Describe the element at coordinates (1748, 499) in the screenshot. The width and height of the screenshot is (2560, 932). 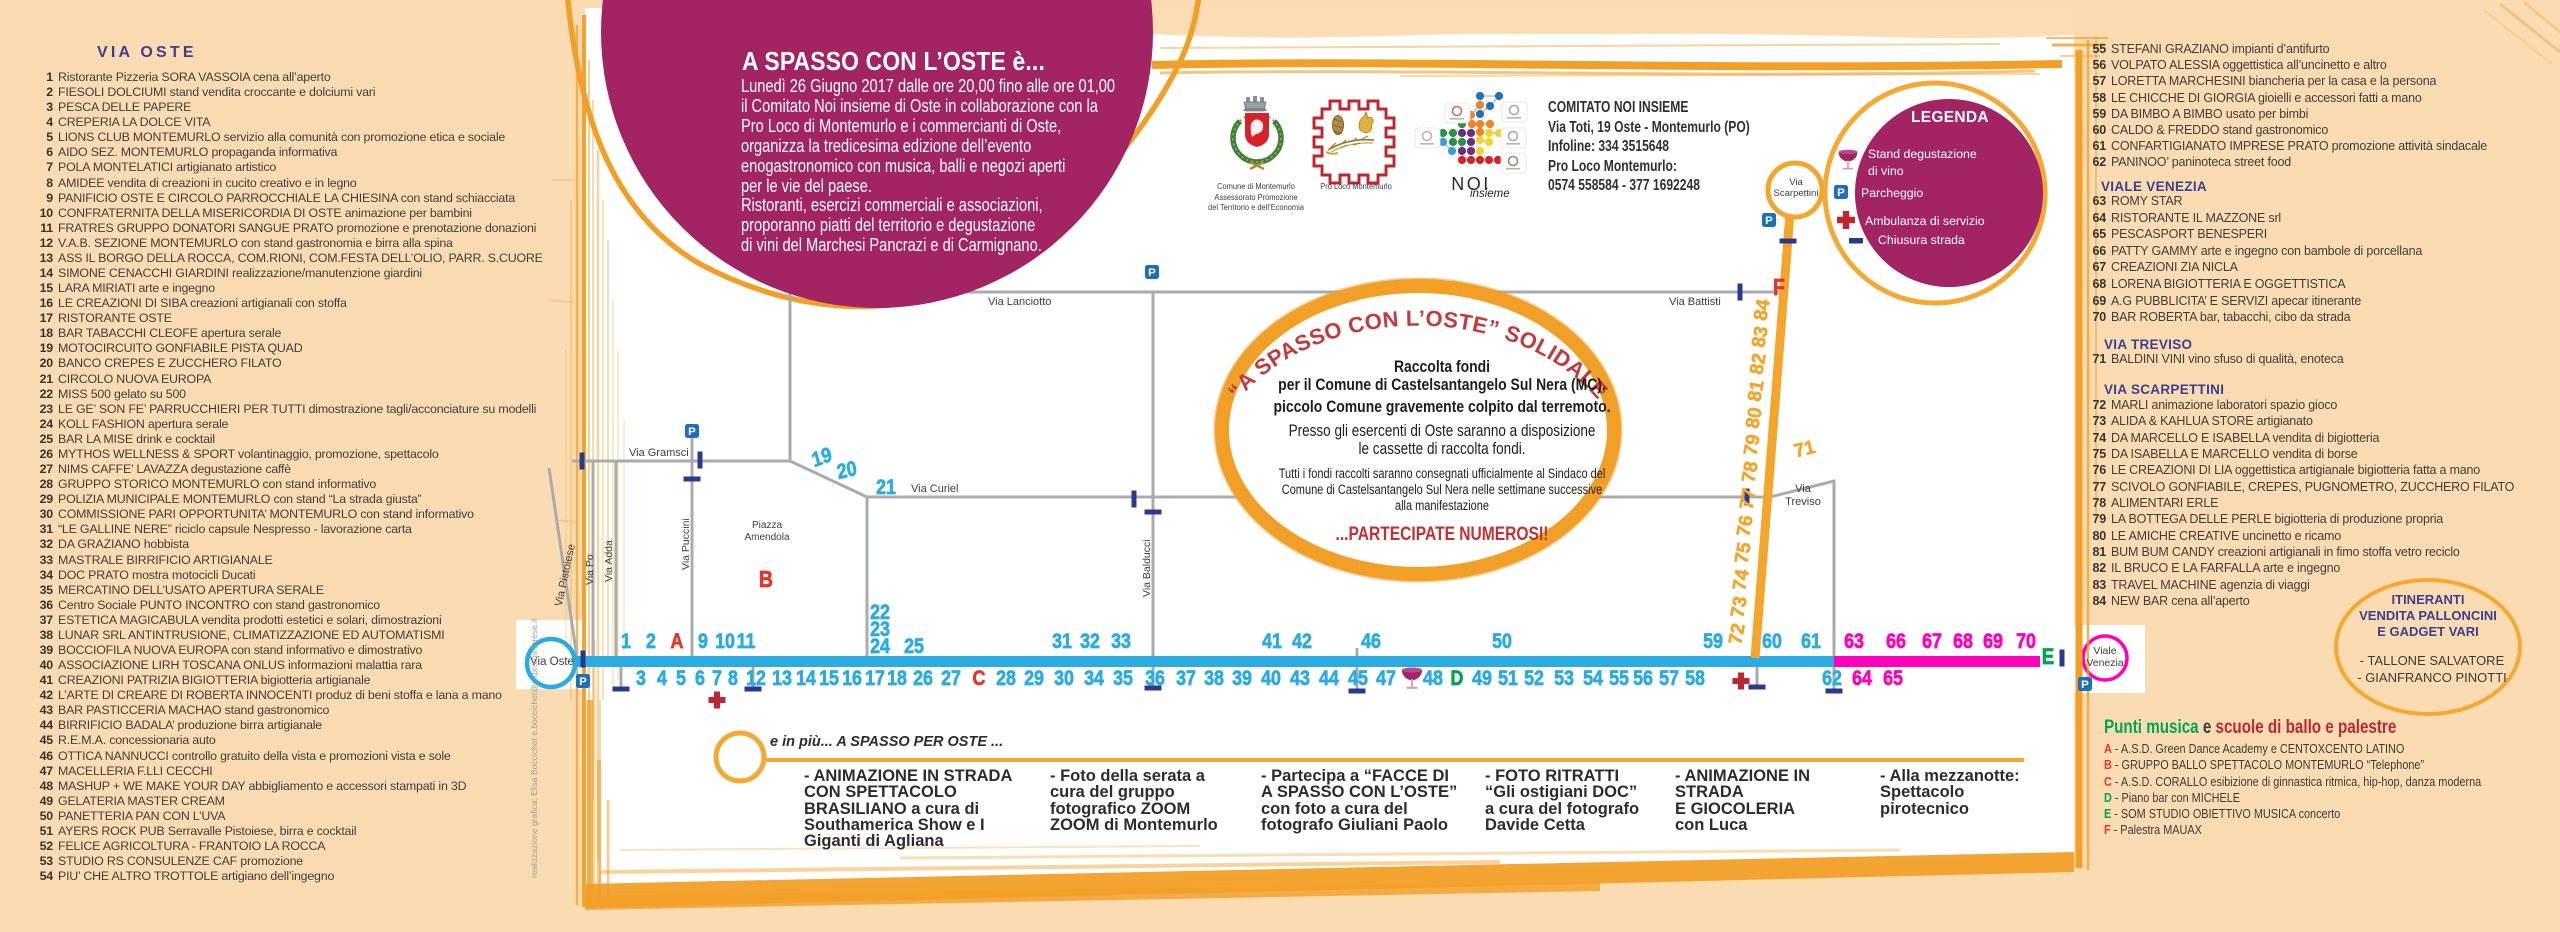
I see `svg-text: 77` at that location.